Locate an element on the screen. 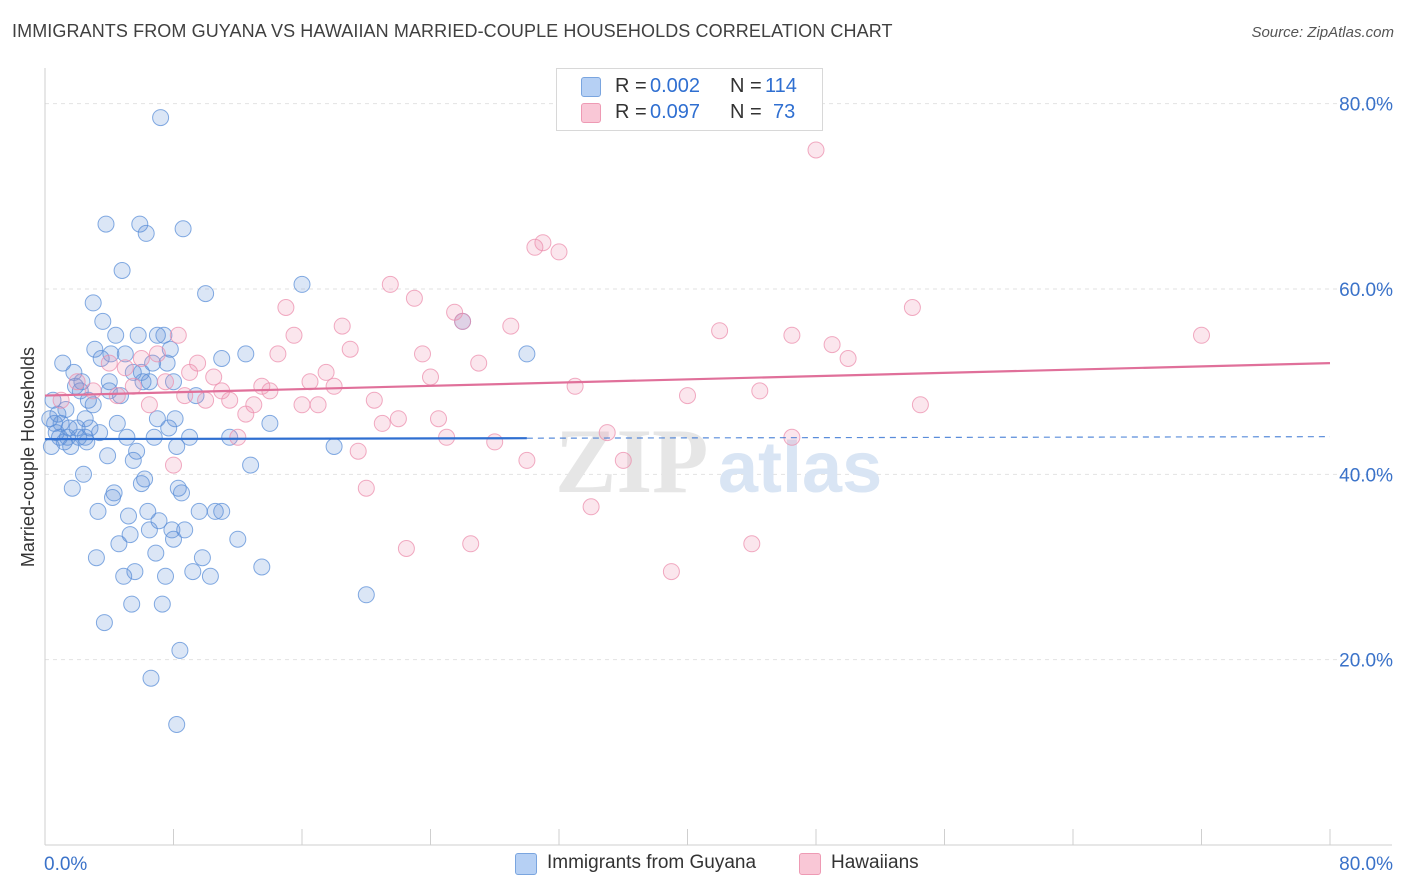 Image resolution: width=1406 pixels, height=892 pixels. hawaiians-swatch is located at coordinates (591, 113).